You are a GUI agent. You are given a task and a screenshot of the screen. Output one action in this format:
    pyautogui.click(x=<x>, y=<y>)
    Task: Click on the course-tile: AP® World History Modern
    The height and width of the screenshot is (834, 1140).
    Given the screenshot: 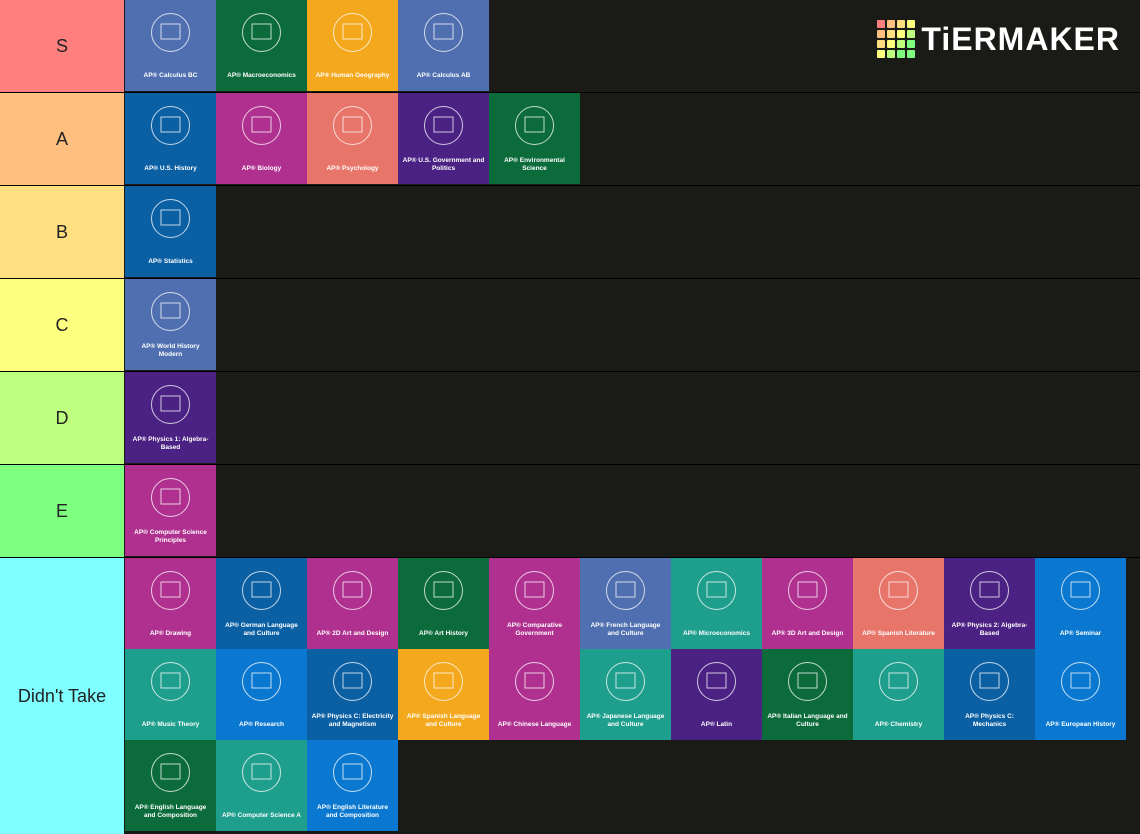 What is the action you would take?
    pyautogui.click(x=170, y=324)
    